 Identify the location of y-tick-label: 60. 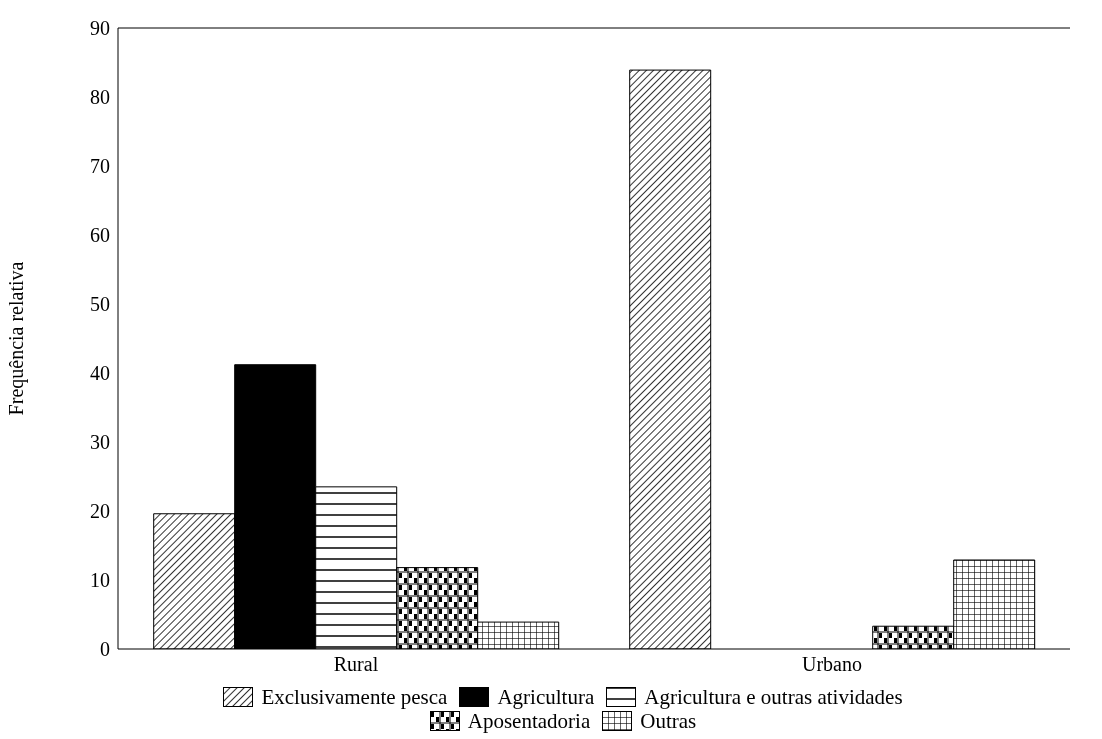
(100, 235).